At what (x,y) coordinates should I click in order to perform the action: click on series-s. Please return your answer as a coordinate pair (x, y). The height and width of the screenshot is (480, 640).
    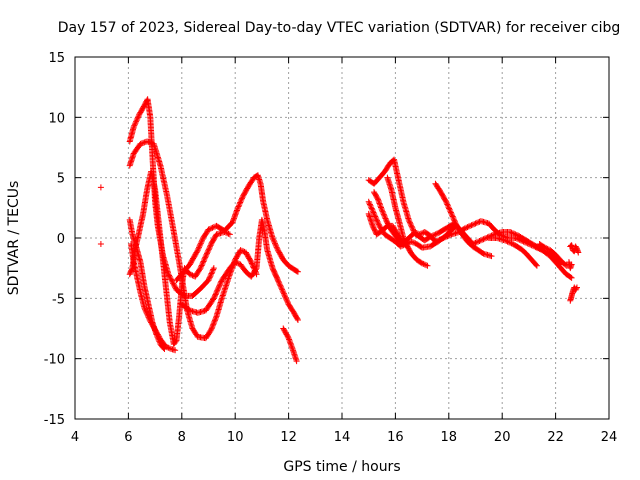
    Looking at the image, I should click on (574, 249).